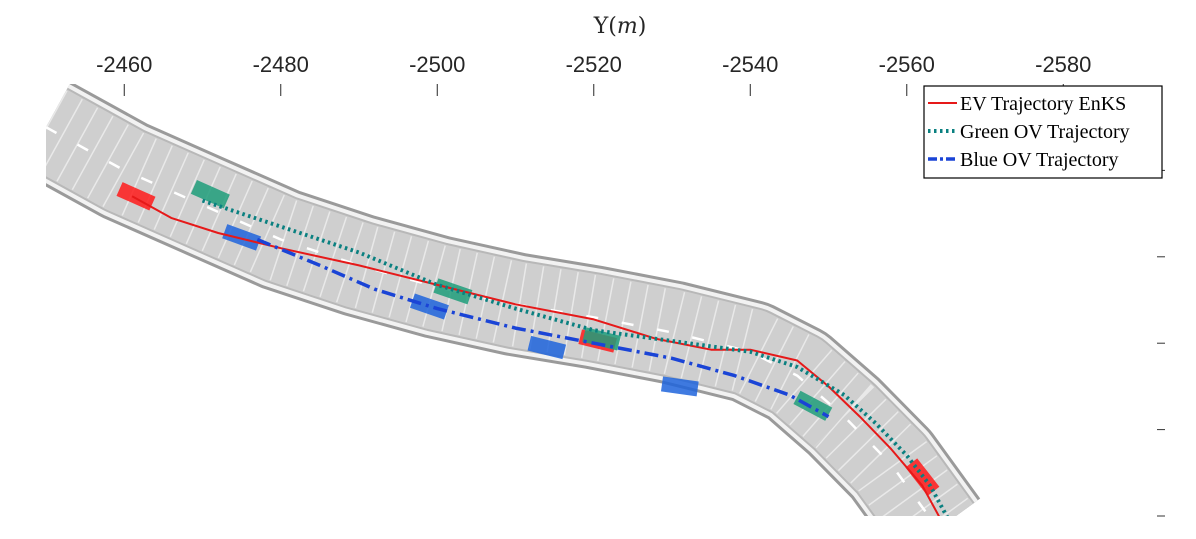 The image size is (1196, 539). I want to click on x-tick-label: -2540, so click(750, 64).